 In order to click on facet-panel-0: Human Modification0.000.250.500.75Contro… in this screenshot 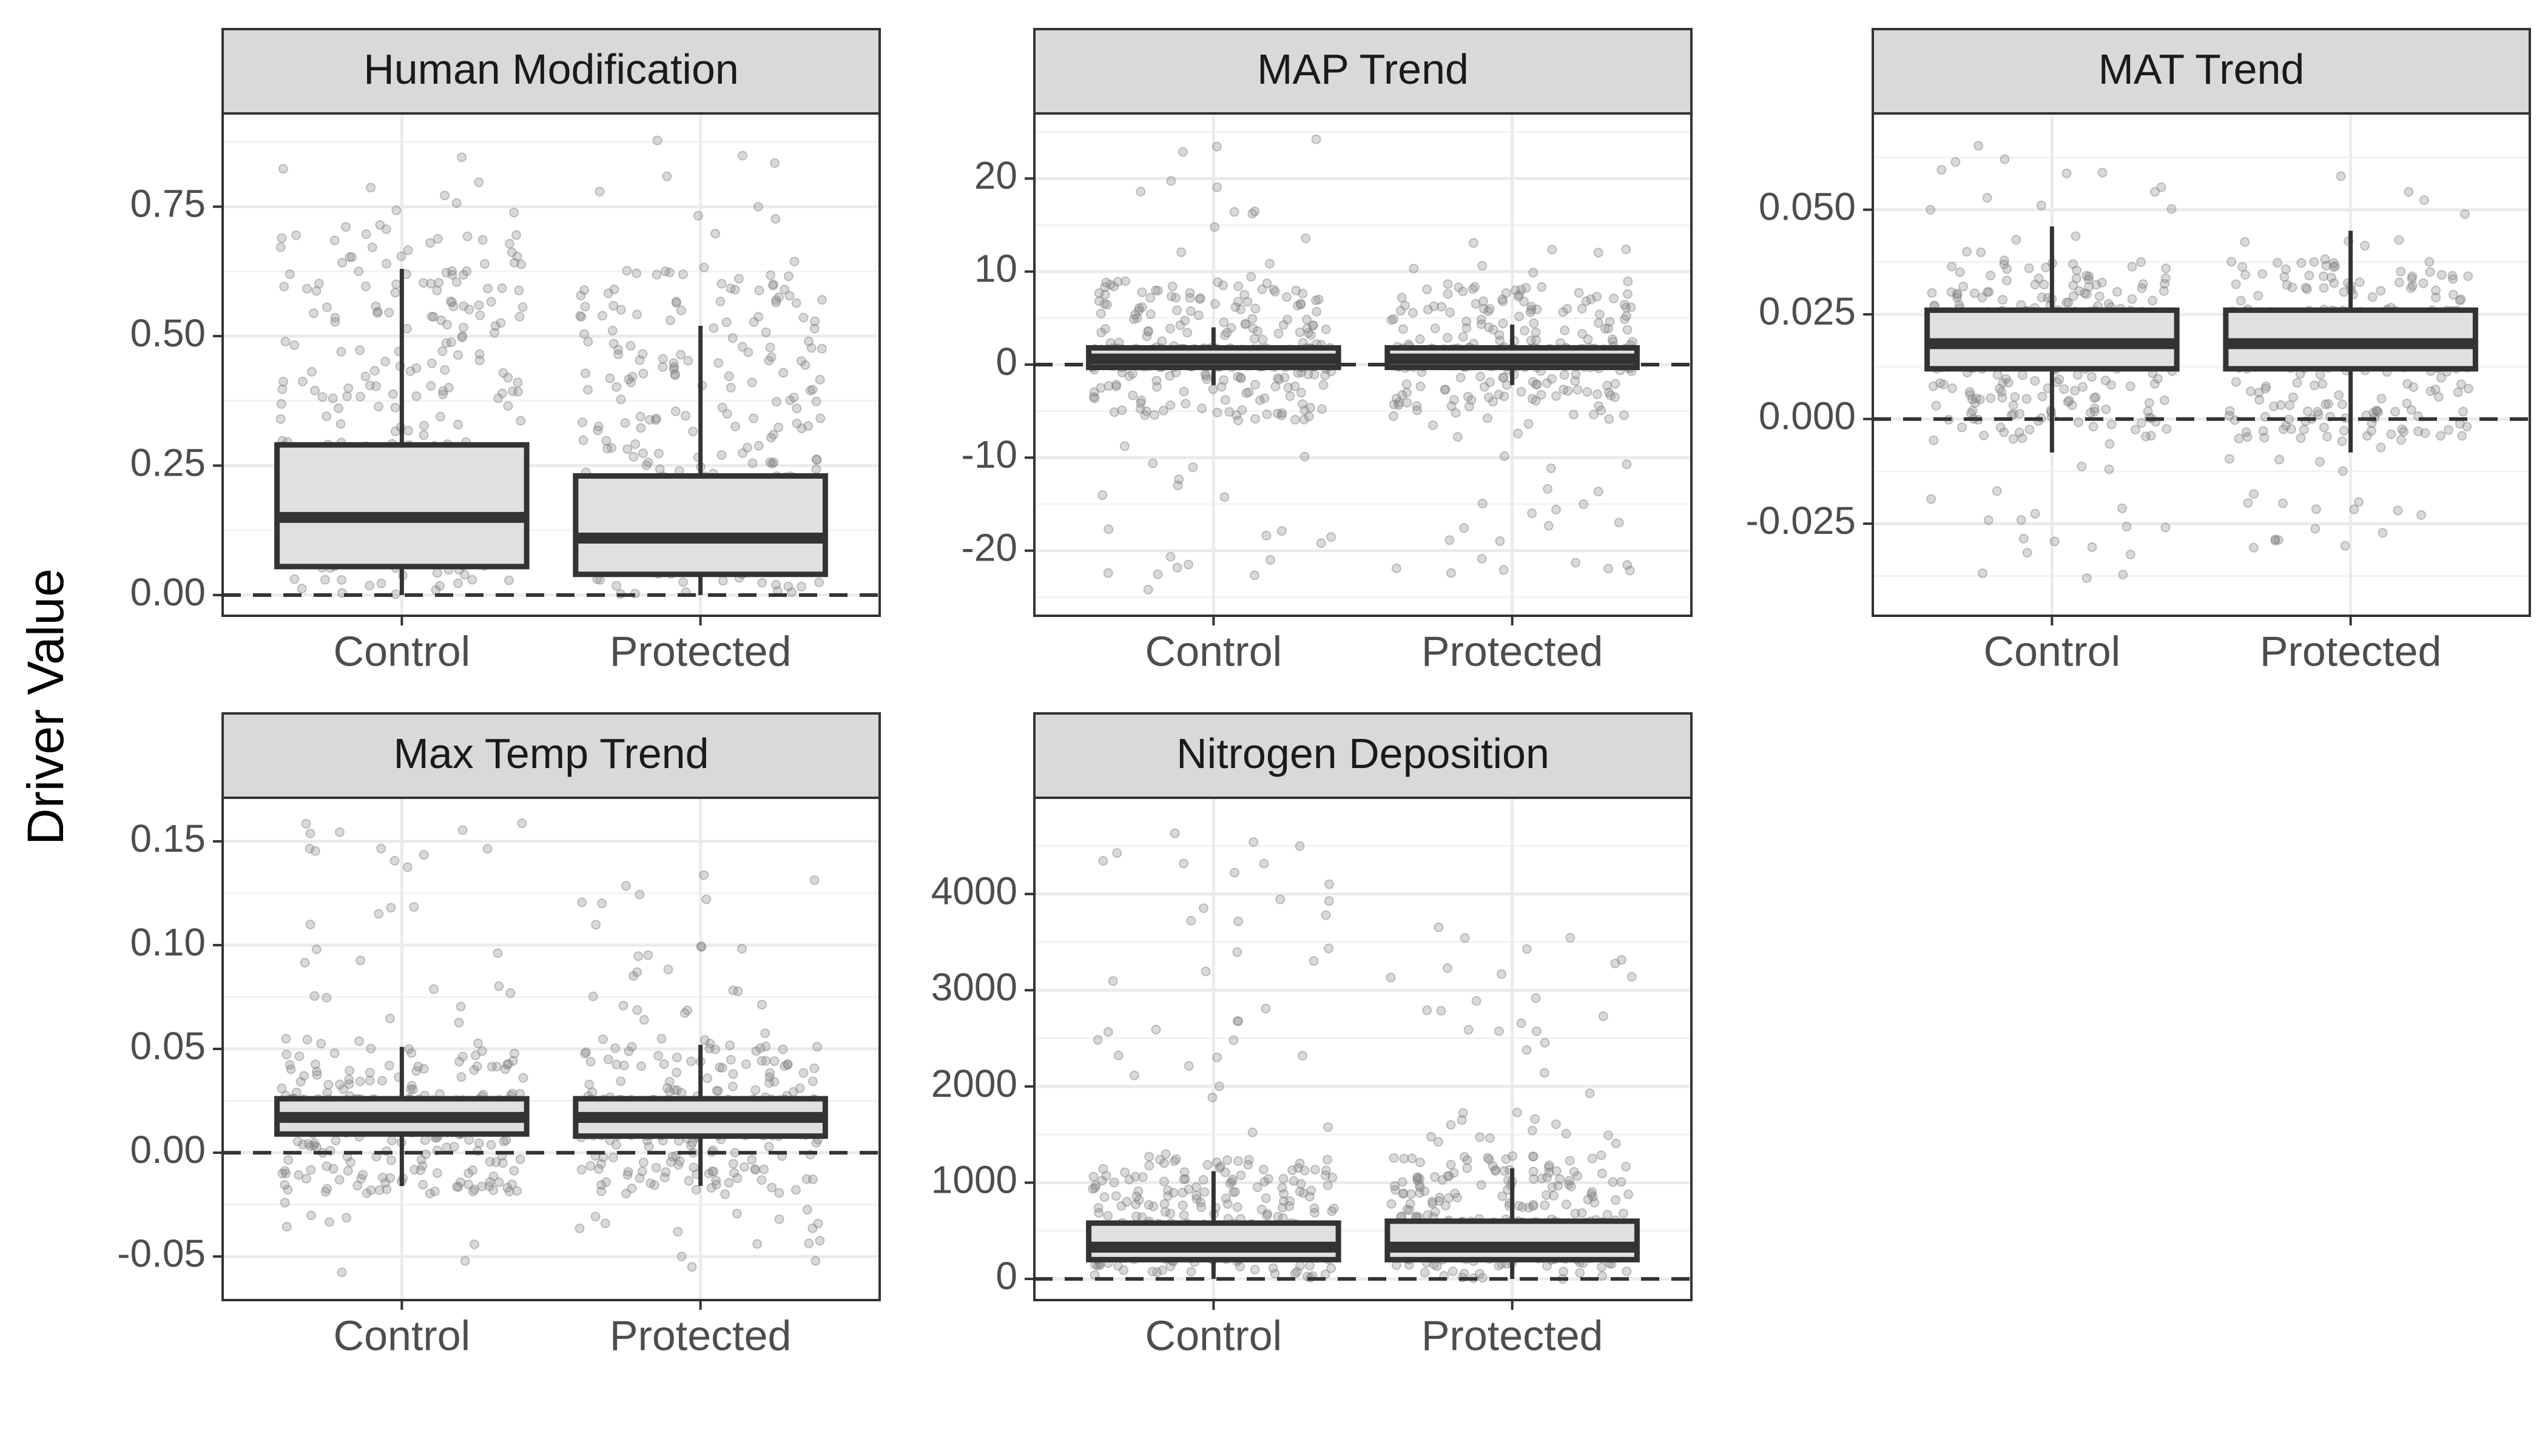, I will do `click(505, 351)`.